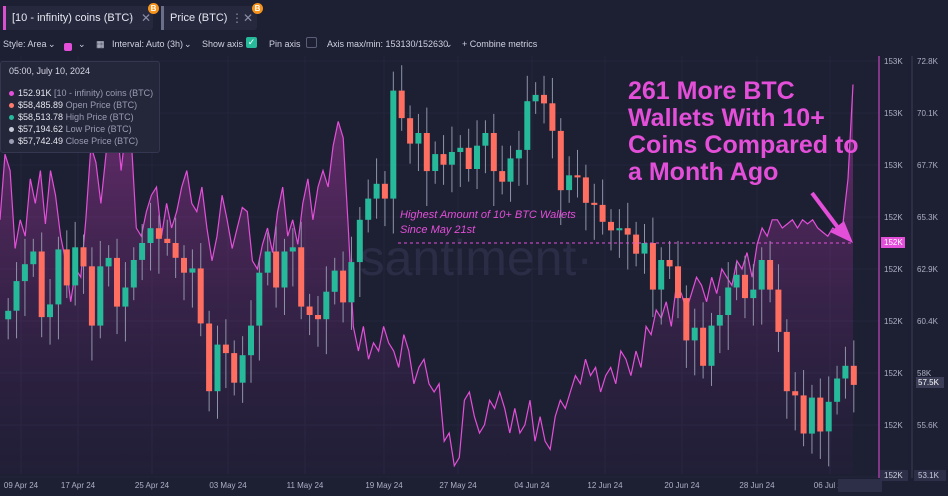 Image resolution: width=948 pixels, height=496 pixels. Describe the element at coordinates (928, 61) in the screenshot. I see `y-outer-tick-label: 72.8K` at that location.